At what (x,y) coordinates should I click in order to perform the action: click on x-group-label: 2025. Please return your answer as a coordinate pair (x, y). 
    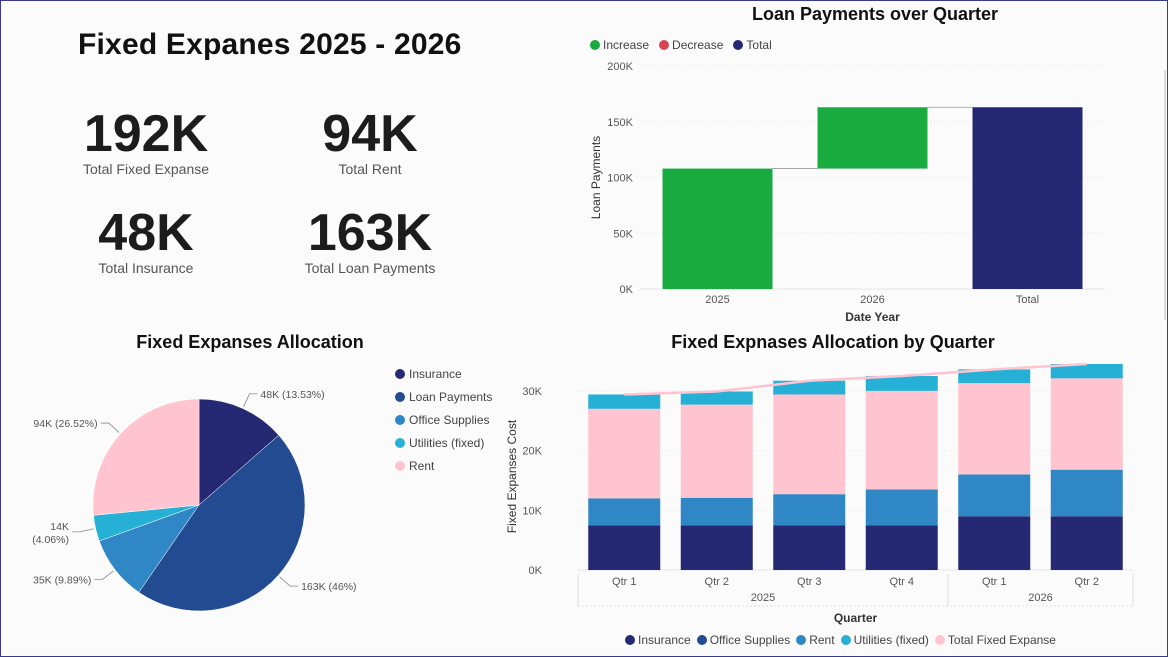
    Looking at the image, I should click on (763, 598).